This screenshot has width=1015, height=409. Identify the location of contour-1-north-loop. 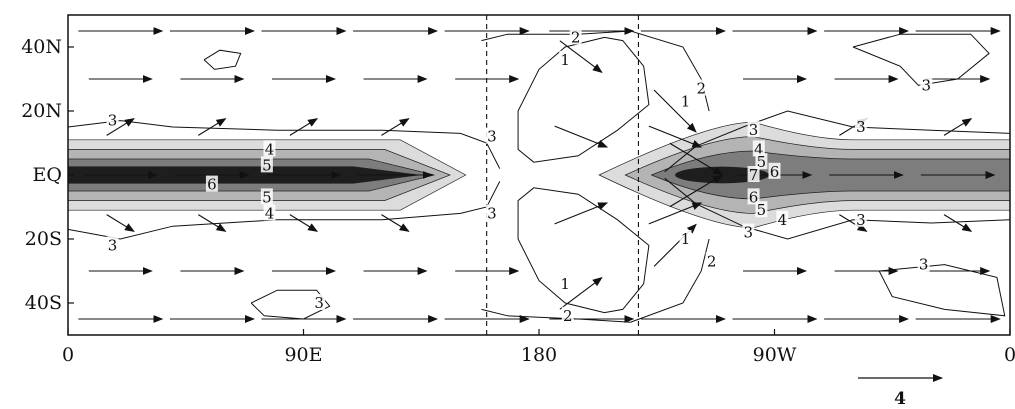
(583, 99).